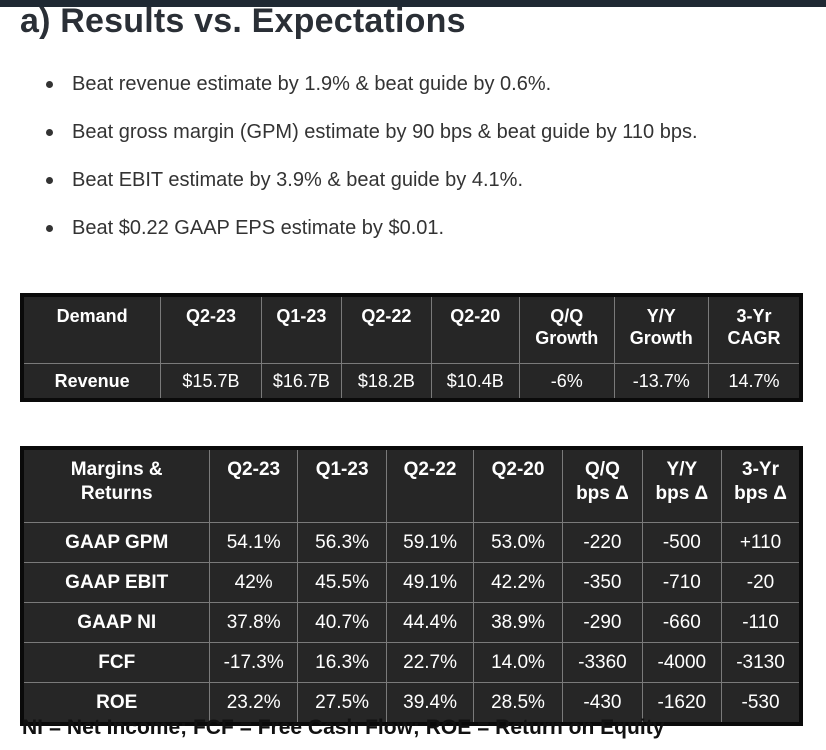  What do you see at coordinates (602, 703) in the screenshot?
I see `table-cell: -430` at bounding box center [602, 703].